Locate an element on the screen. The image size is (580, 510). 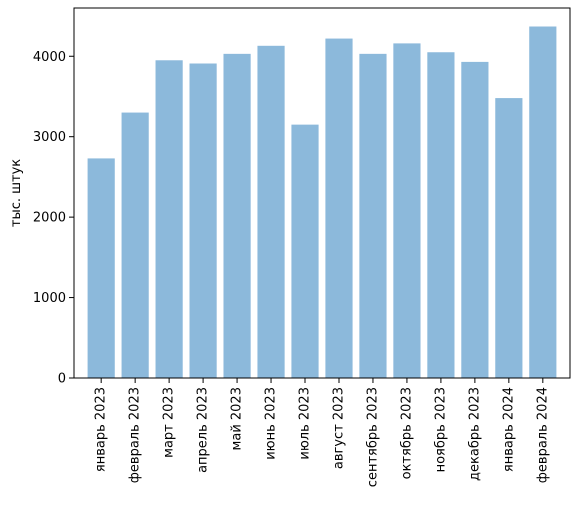
x-tick-label: июль 2023 is located at coordinates (305, 423).